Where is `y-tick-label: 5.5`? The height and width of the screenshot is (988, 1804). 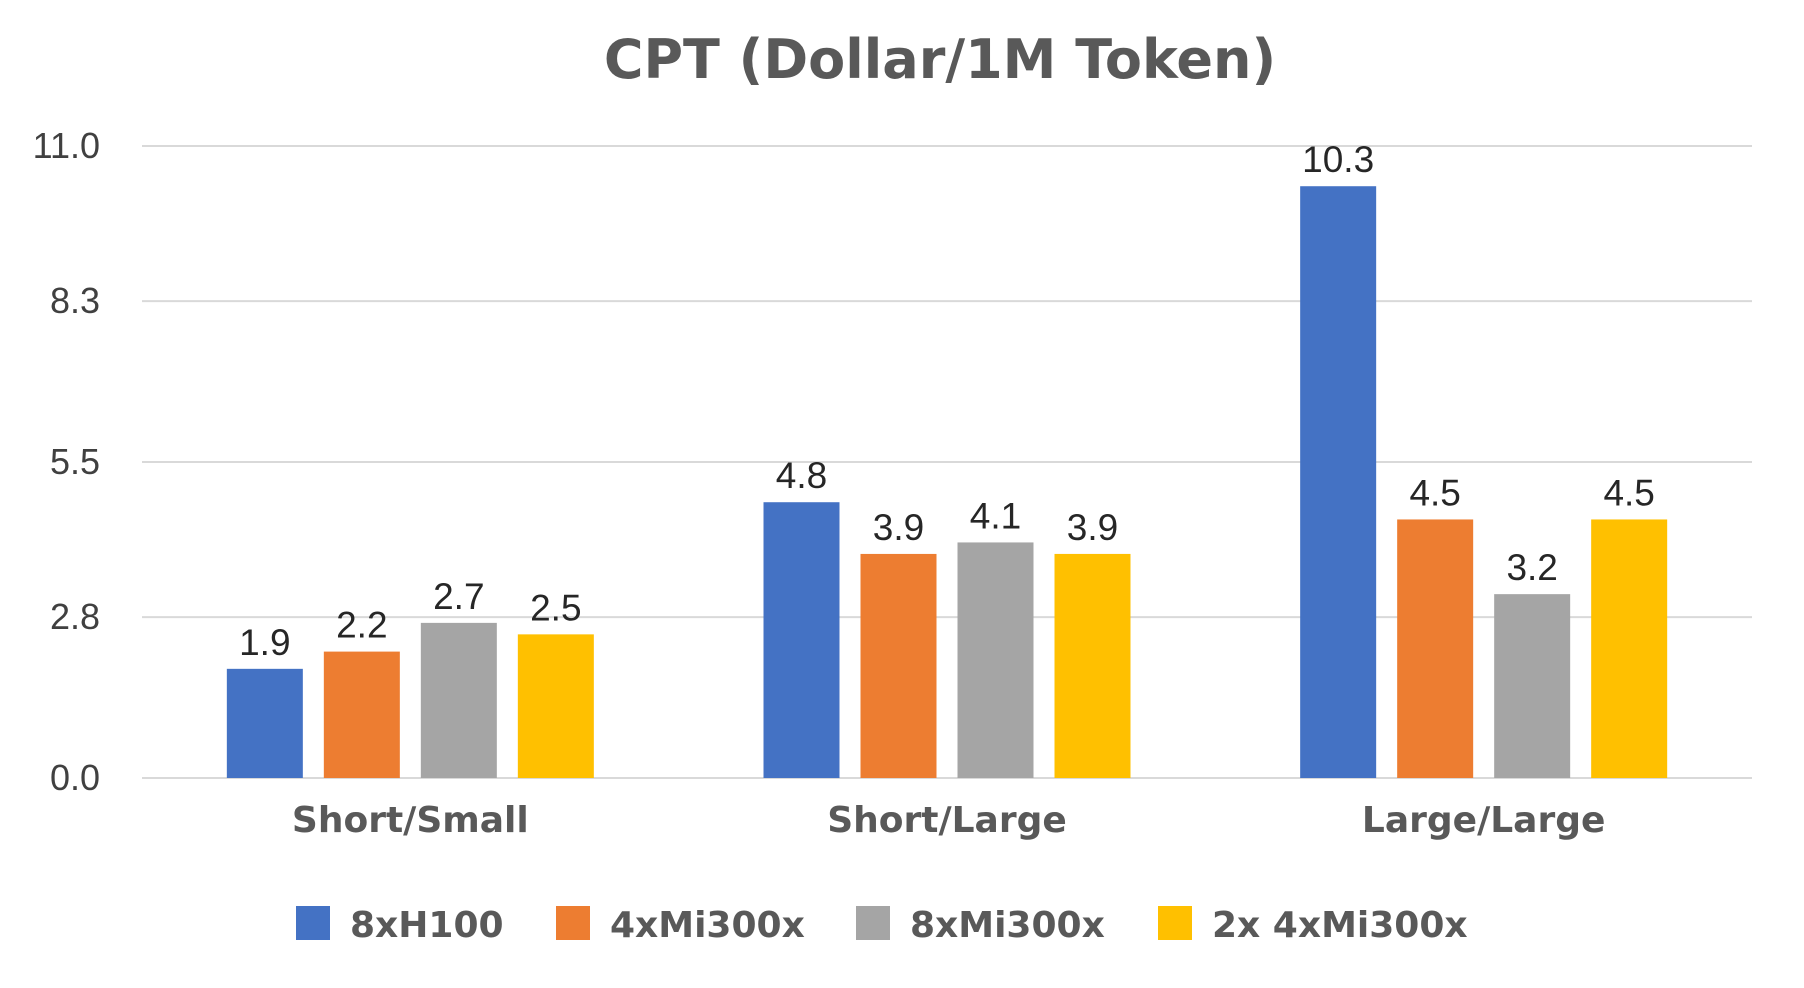
y-tick-label: 5.5 is located at coordinates (75, 461).